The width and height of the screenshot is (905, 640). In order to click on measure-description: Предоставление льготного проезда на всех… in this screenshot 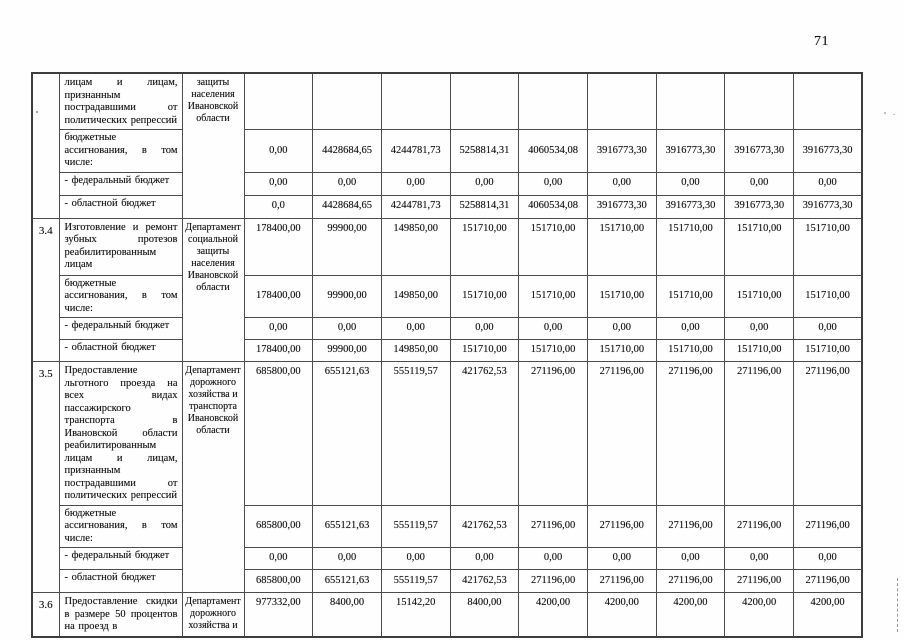, I will do `click(120, 433)`.